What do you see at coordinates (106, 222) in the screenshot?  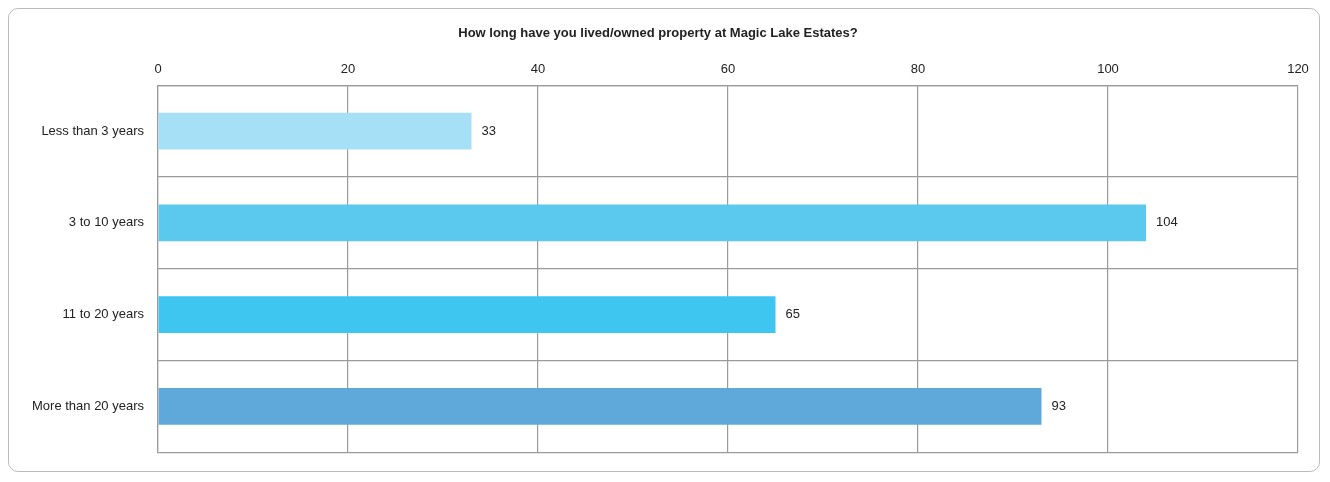 I see `y-tick-label: 3 to 10 years` at bounding box center [106, 222].